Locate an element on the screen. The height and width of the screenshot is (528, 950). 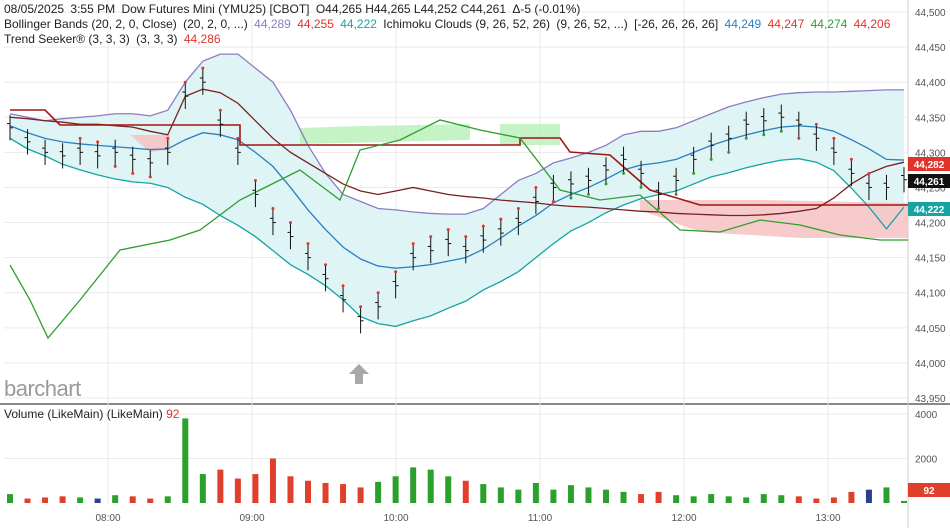
trend-seeker-value: 44,286 is located at coordinates (202, 39).